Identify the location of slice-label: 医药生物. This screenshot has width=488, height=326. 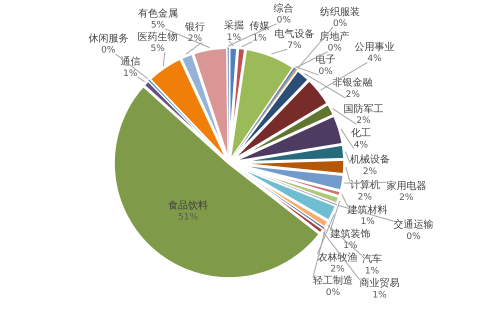
(158, 36).